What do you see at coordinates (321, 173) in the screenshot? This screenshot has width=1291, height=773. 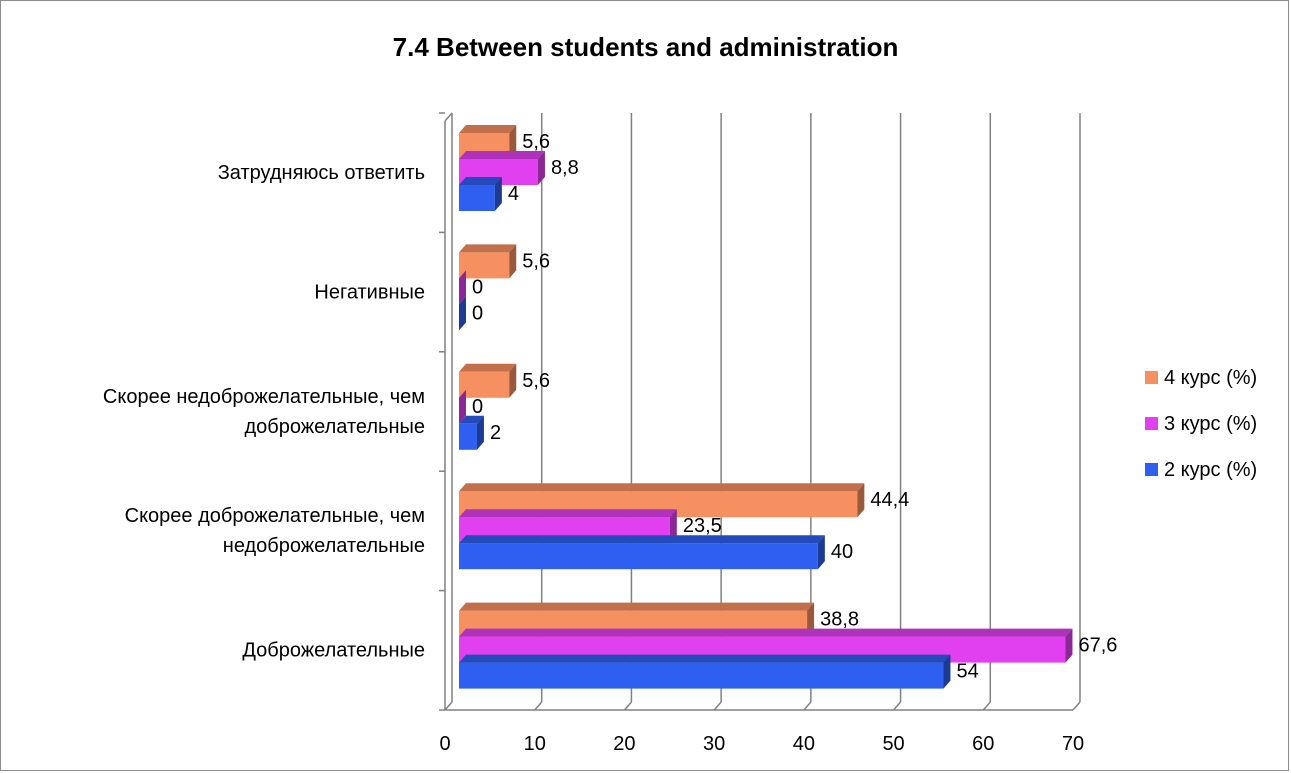 I see `category-label: Затрудняюсь ответить` at bounding box center [321, 173].